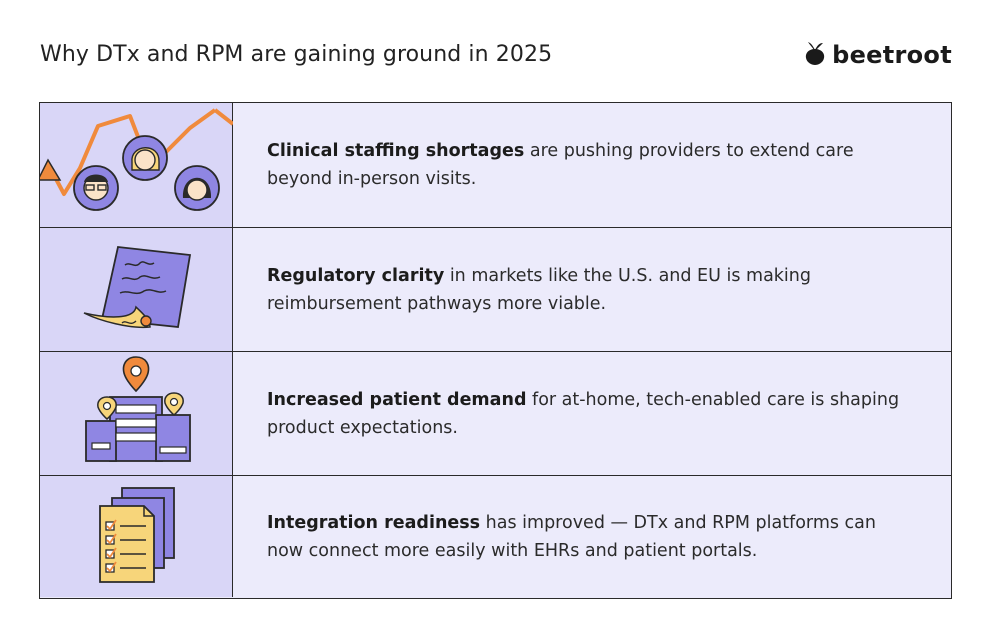 This screenshot has width=992, height=639. I want to click on staffing-shortage-icon, so click(135, 165).